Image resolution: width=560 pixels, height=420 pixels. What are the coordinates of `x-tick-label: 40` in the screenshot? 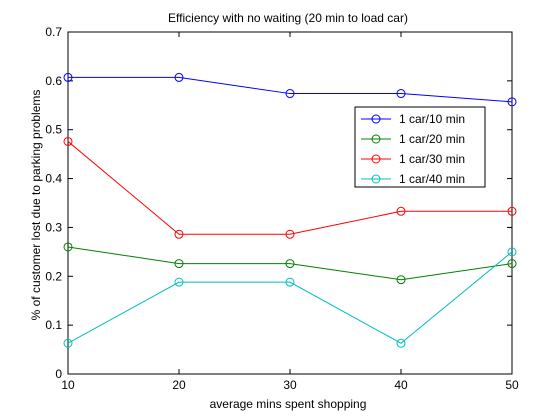 It's located at (401, 385).